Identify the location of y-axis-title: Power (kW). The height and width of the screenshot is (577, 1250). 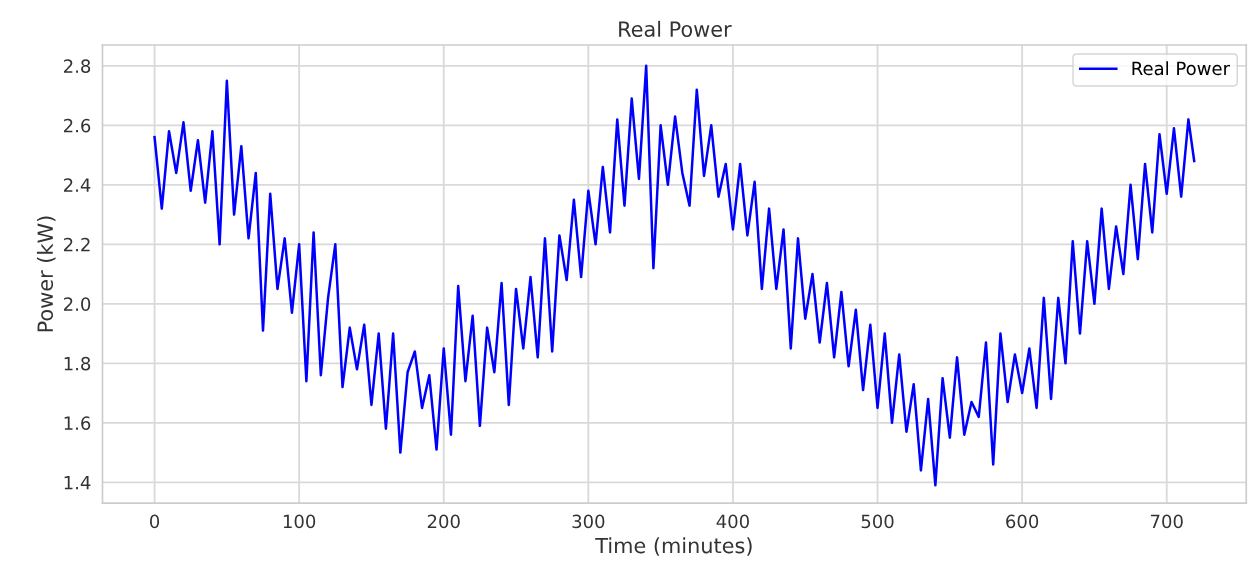
(46, 274).